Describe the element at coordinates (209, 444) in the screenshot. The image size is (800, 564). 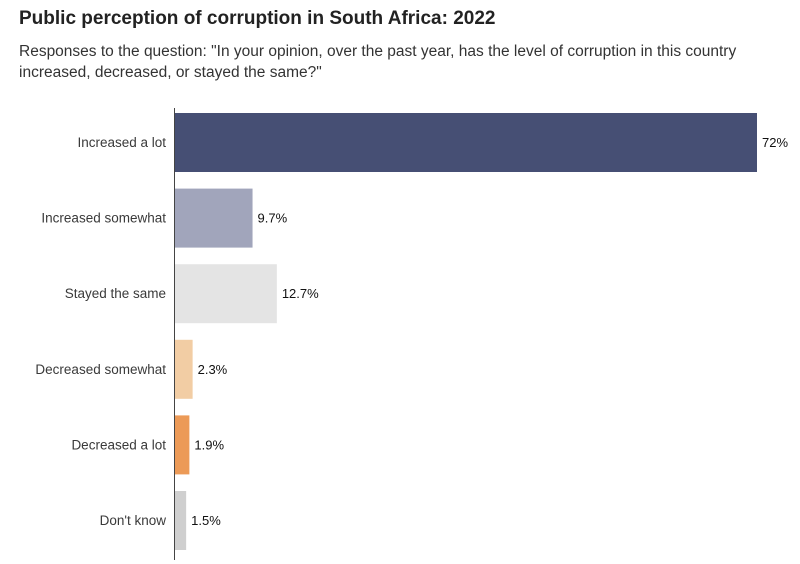
I see `value-label-decreased-a-lot: 1.9%` at that location.